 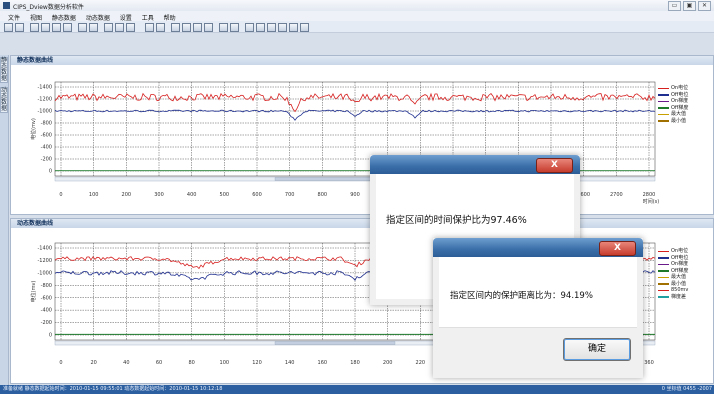 I want to click on toolbar-zoom-out2-icon, so click(x=186, y=27).